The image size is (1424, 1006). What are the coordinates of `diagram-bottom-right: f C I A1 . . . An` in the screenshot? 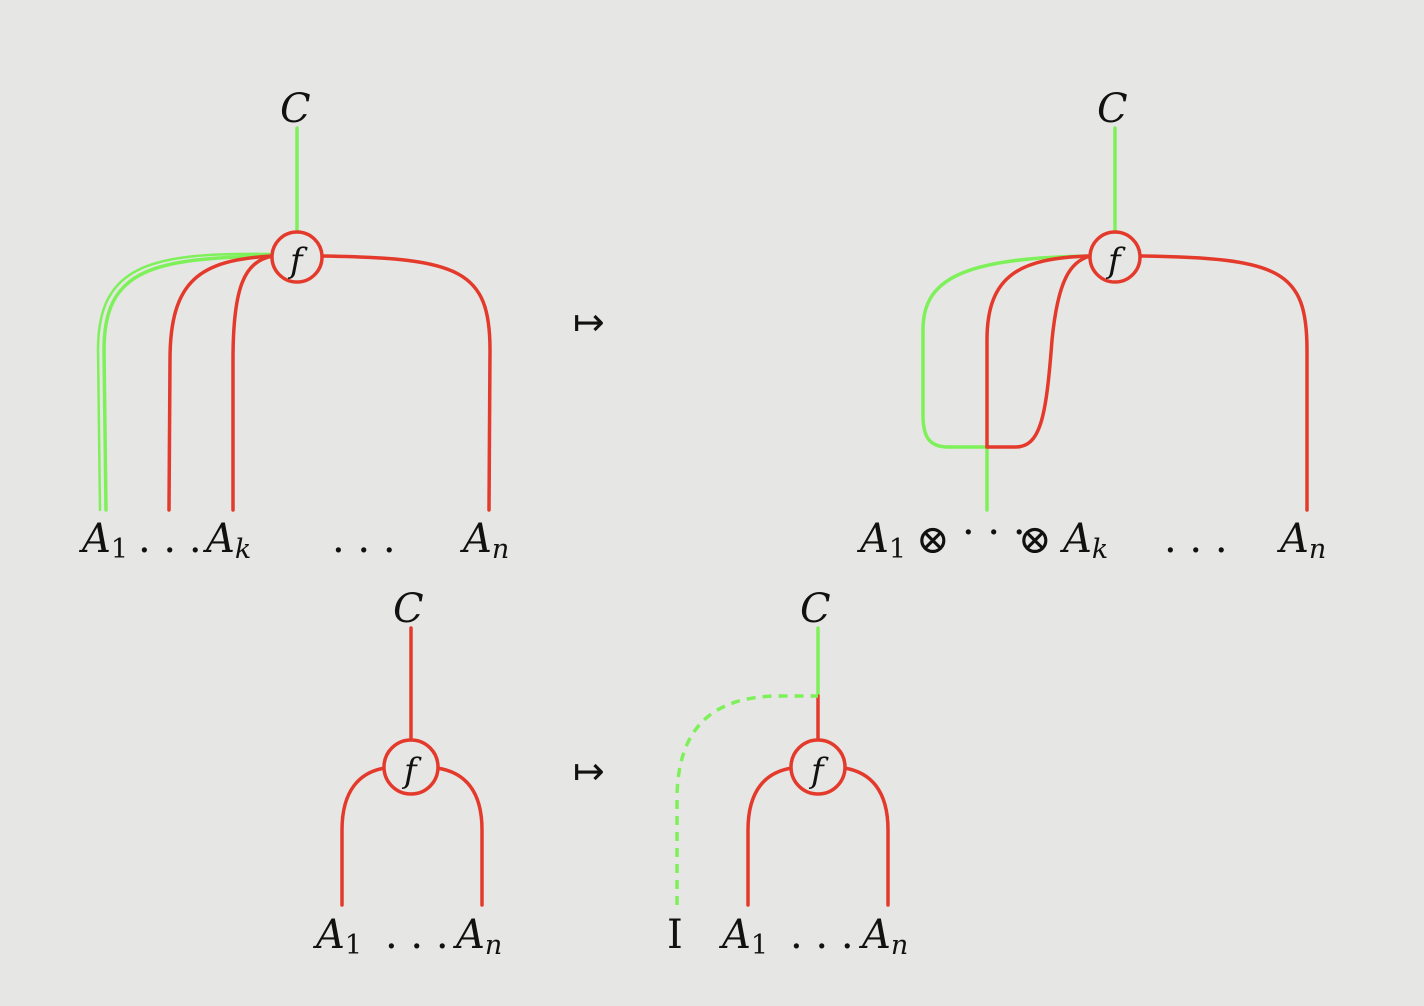 It's located at (787, 773).